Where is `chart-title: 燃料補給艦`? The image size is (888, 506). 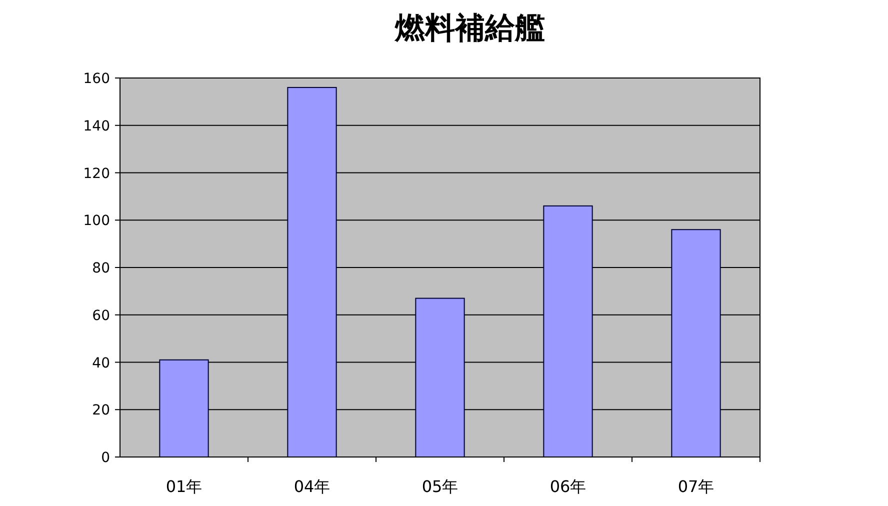 chart-title: 燃料補給艦 is located at coordinates (469, 28).